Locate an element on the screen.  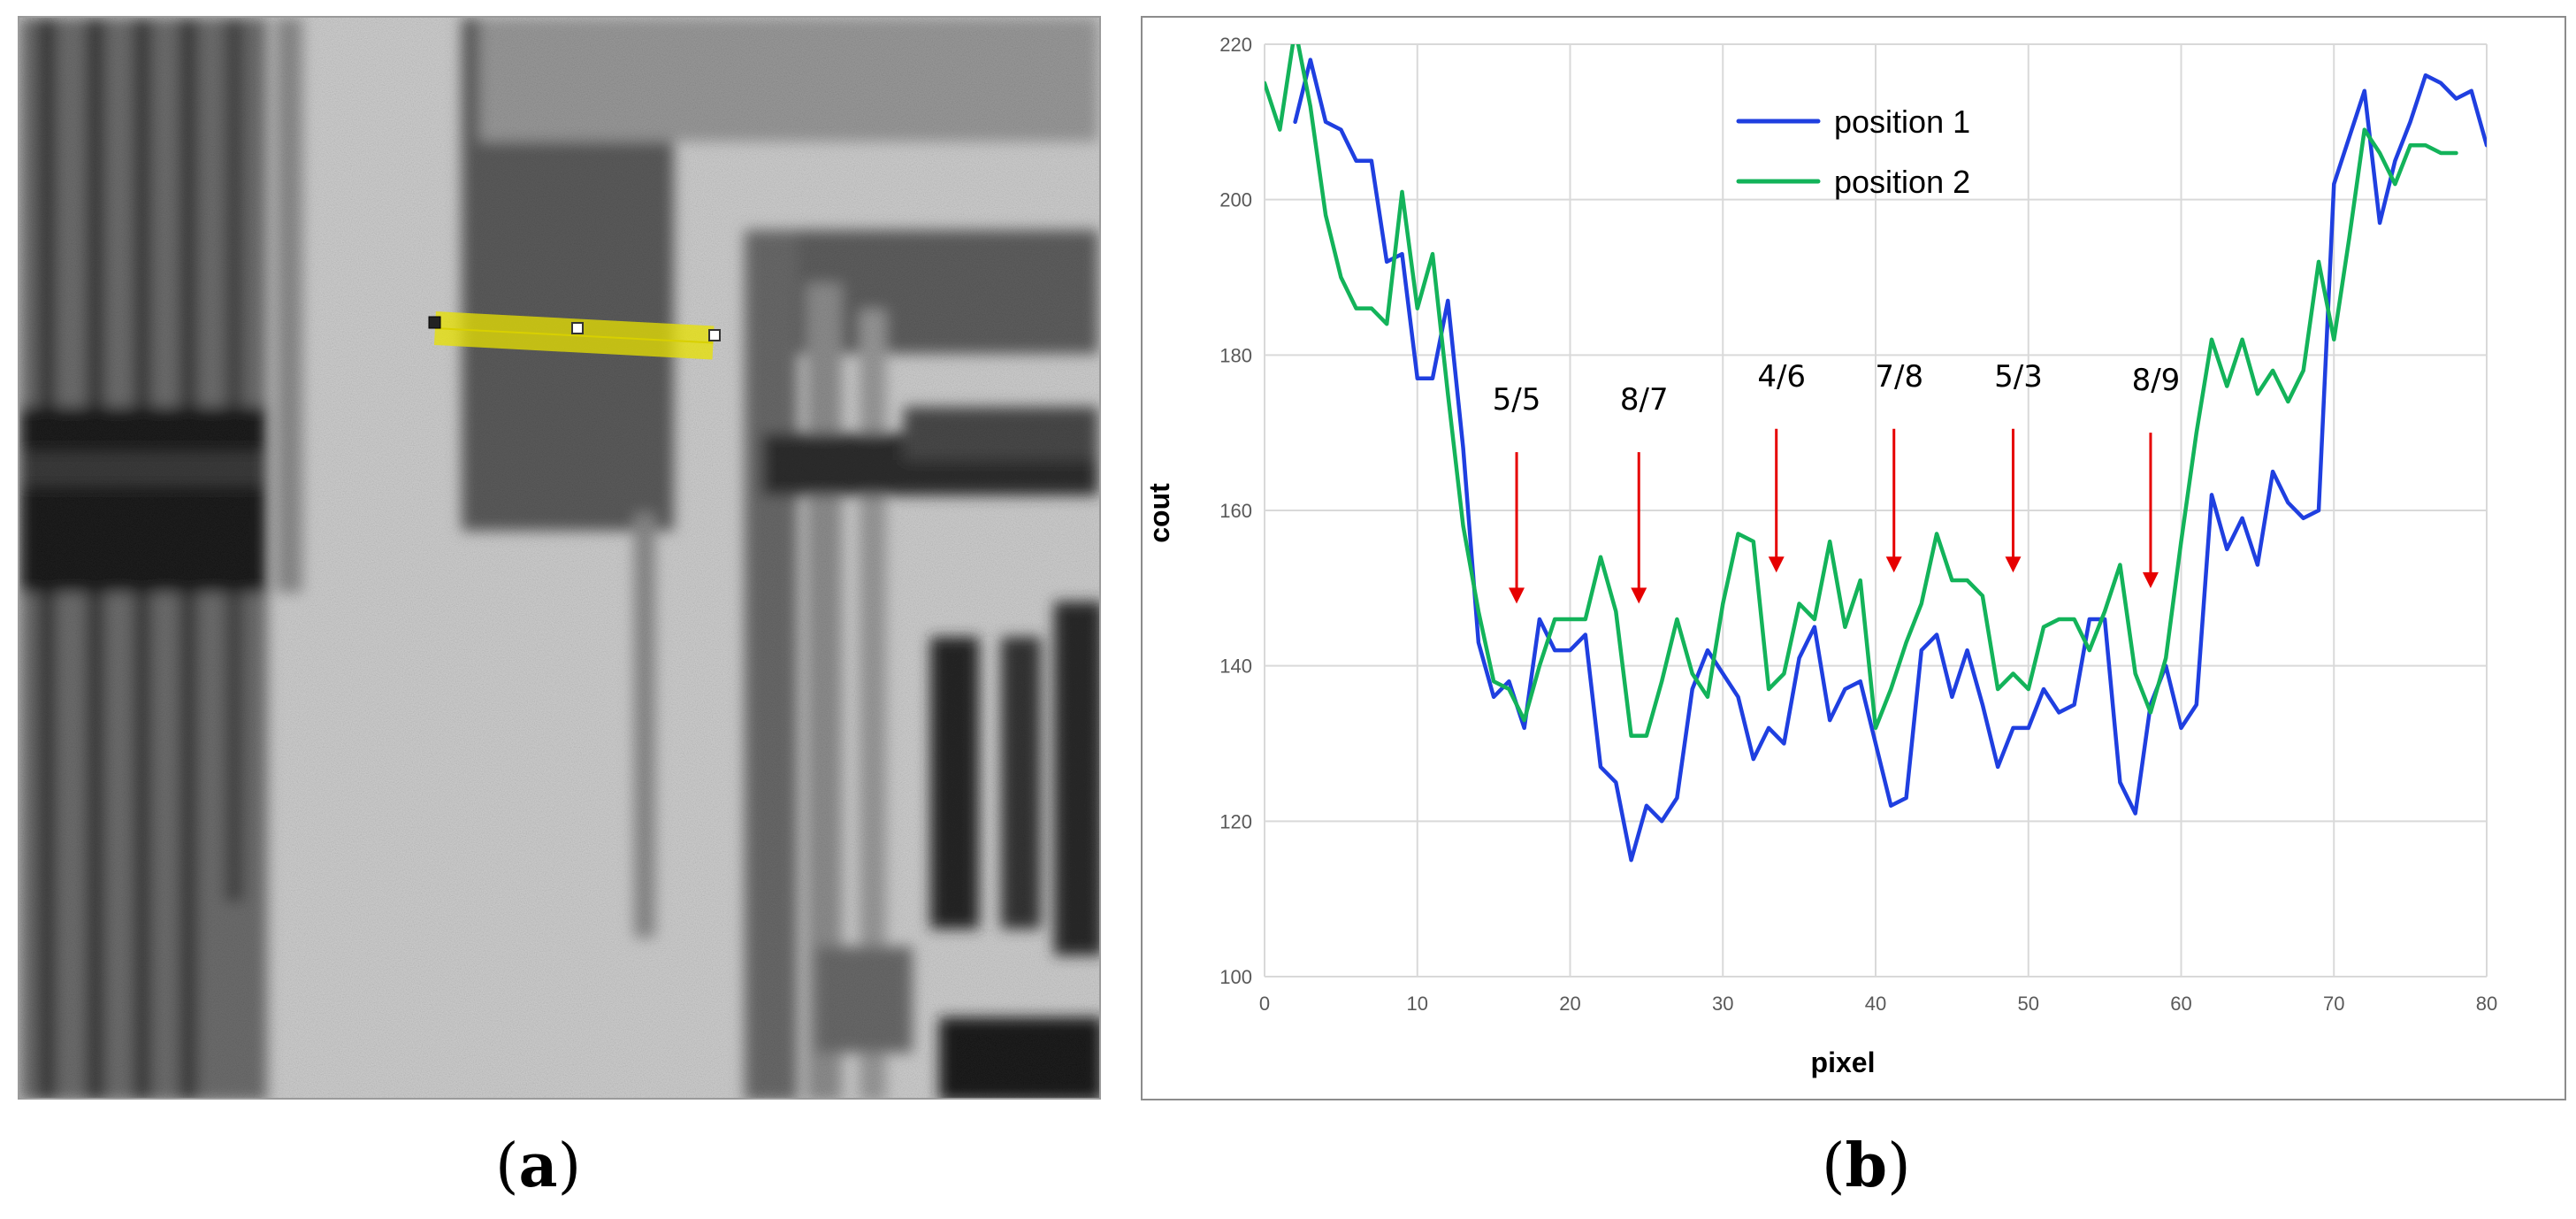
y-tick-label: 220 is located at coordinates (1236, 45).